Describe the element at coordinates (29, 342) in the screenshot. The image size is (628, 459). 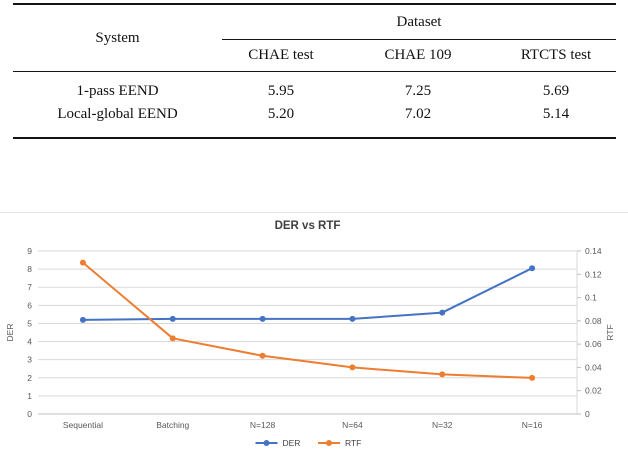
I see `left-axis-tick-label: 4` at that location.